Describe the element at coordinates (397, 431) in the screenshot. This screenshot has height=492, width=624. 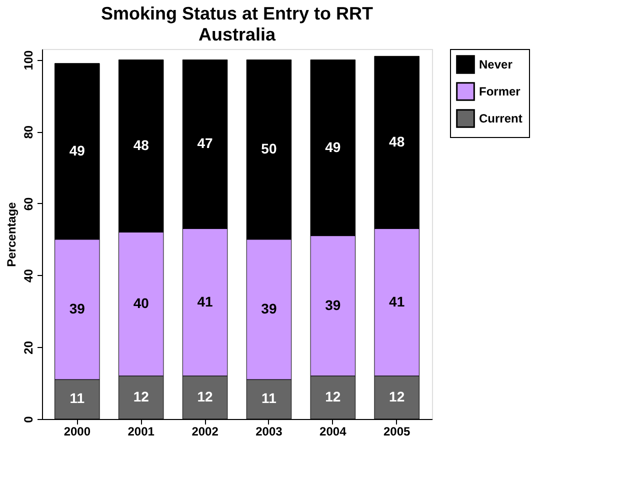
I see `x-tick-label: 2005` at that location.